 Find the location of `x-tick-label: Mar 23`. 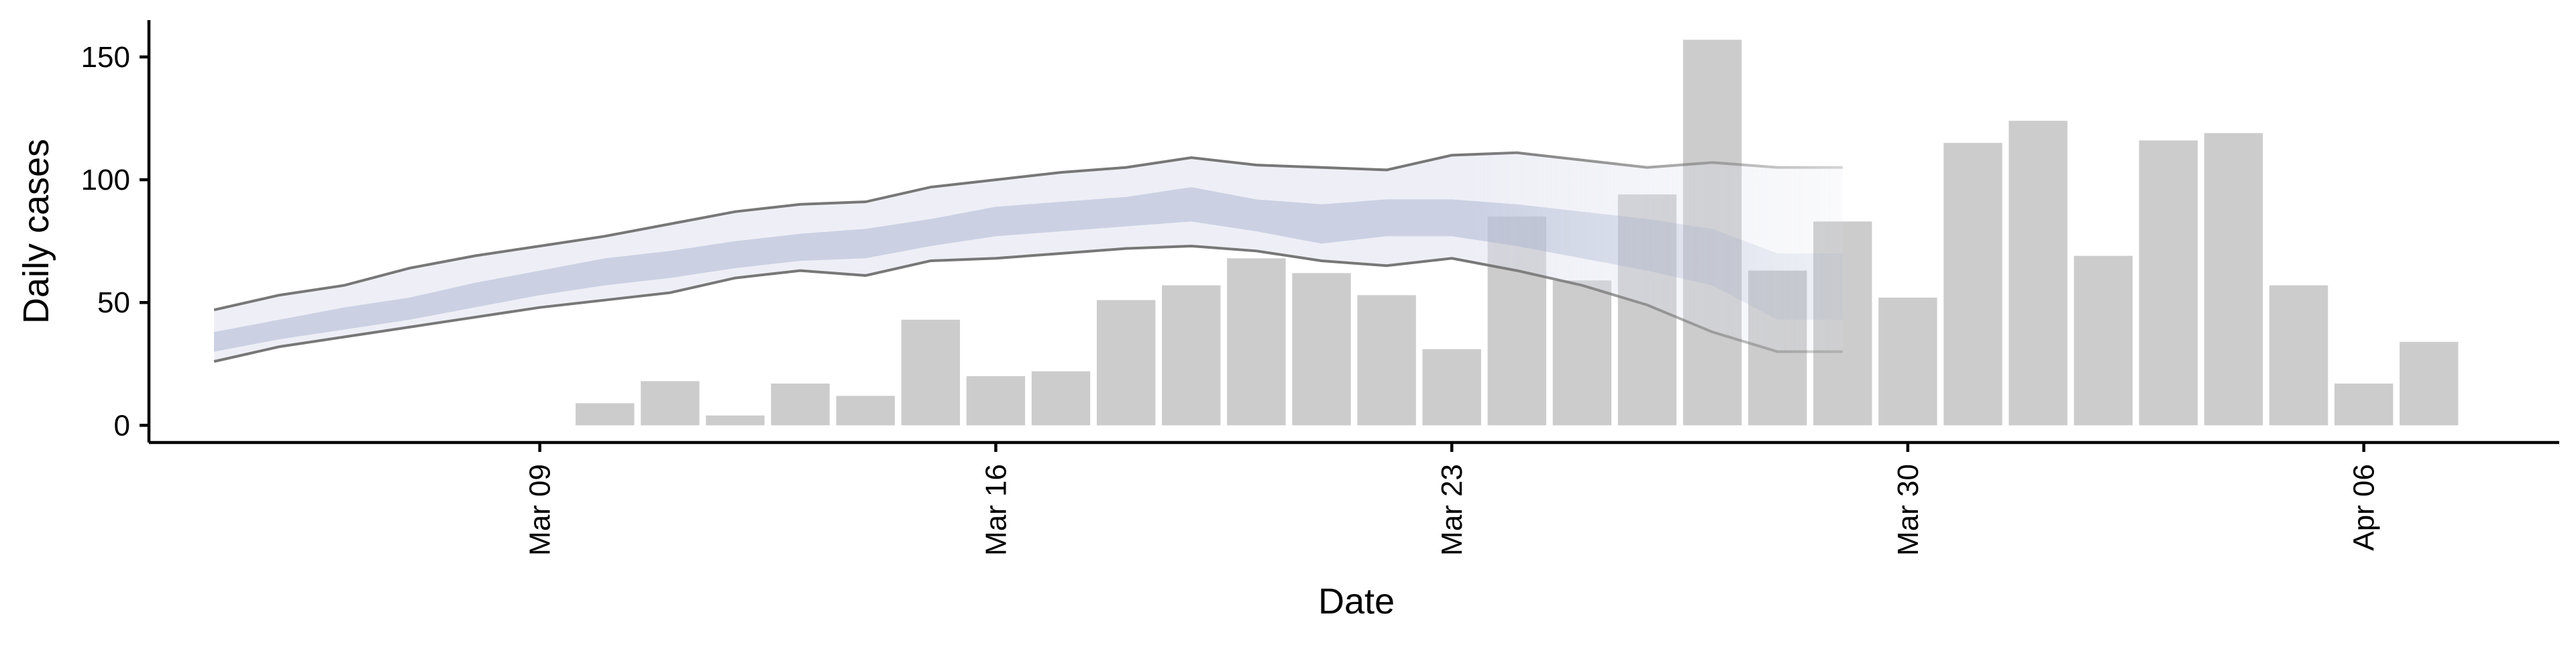

x-tick-label: Mar 23 is located at coordinates (1452, 510).